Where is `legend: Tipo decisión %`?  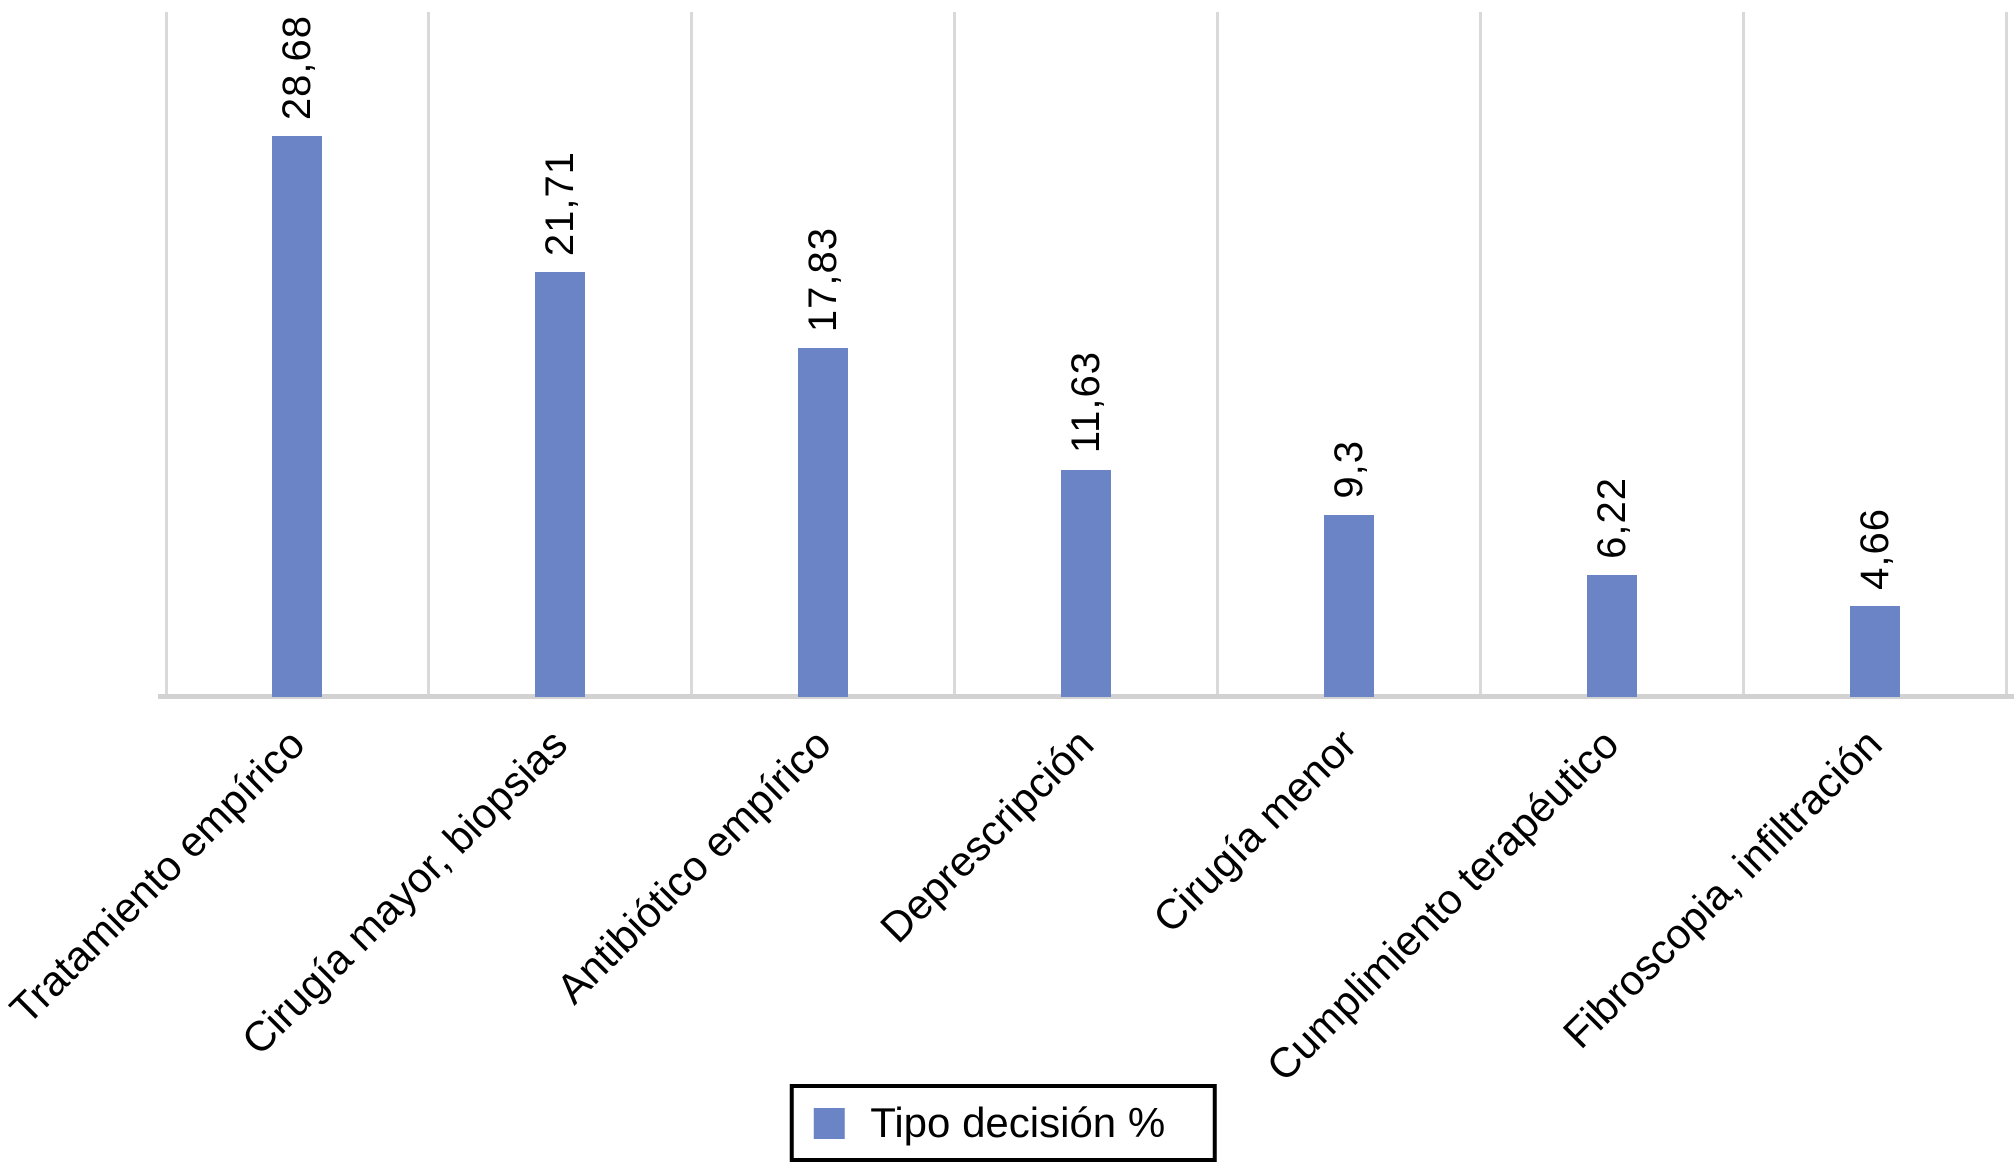 legend: Tipo decisión % is located at coordinates (1003, 1123).